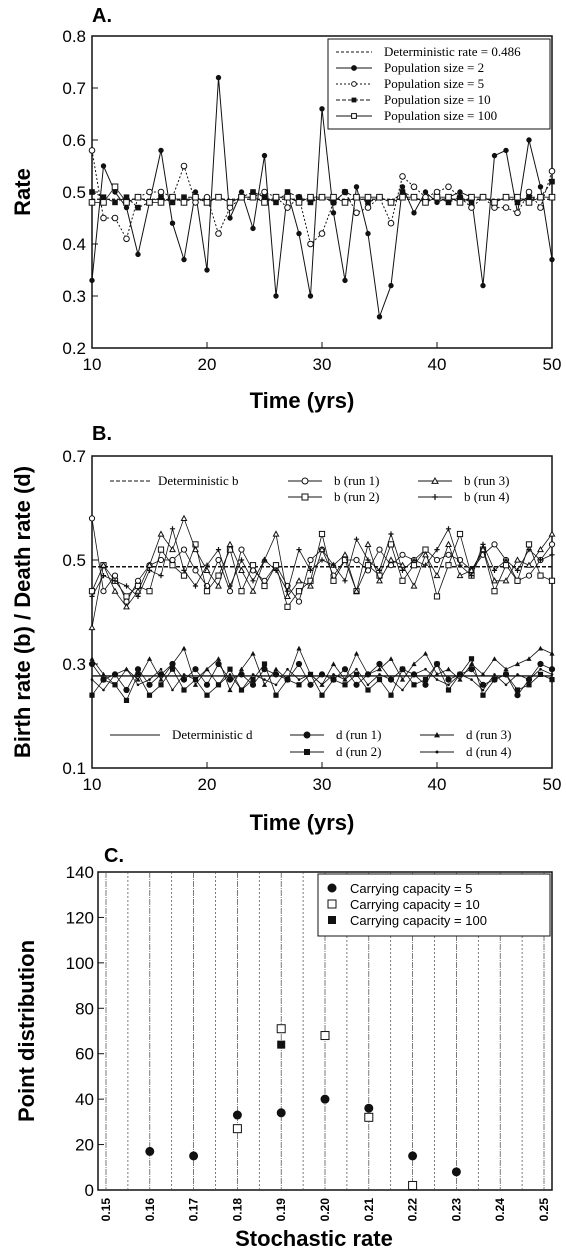  What do you see at coordinates (418, 920) in the screenshot?
I see `legend-label: Carrying capacity = 100` at bounding box center [418, 920].